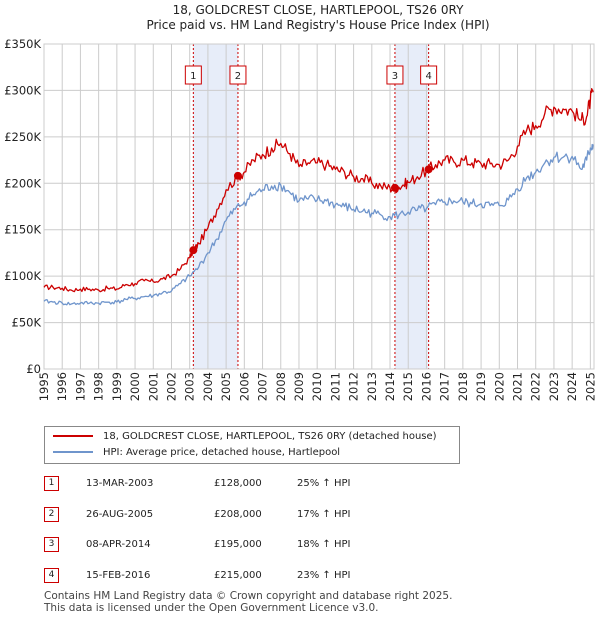 The width and height of the screenshot is (600, 620). I want to click on x-tick-label: 1996, so click(62, 386).